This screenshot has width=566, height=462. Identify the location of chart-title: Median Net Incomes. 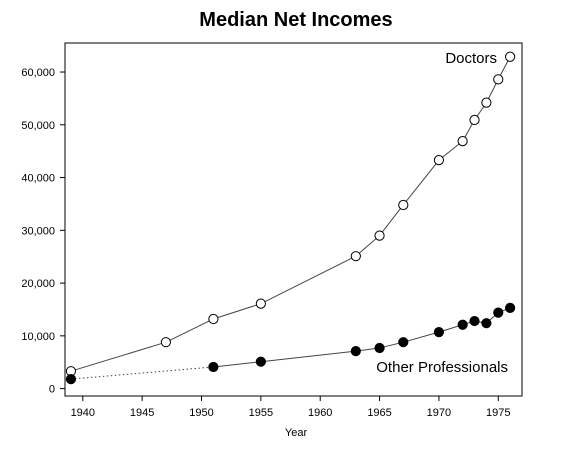
(295, 20).